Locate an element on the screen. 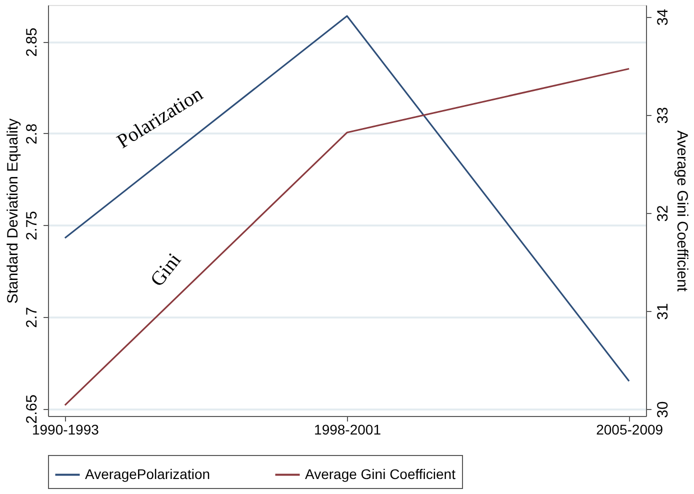  x-tick-label: 1998-2001 is located at coordinates (348, 430).